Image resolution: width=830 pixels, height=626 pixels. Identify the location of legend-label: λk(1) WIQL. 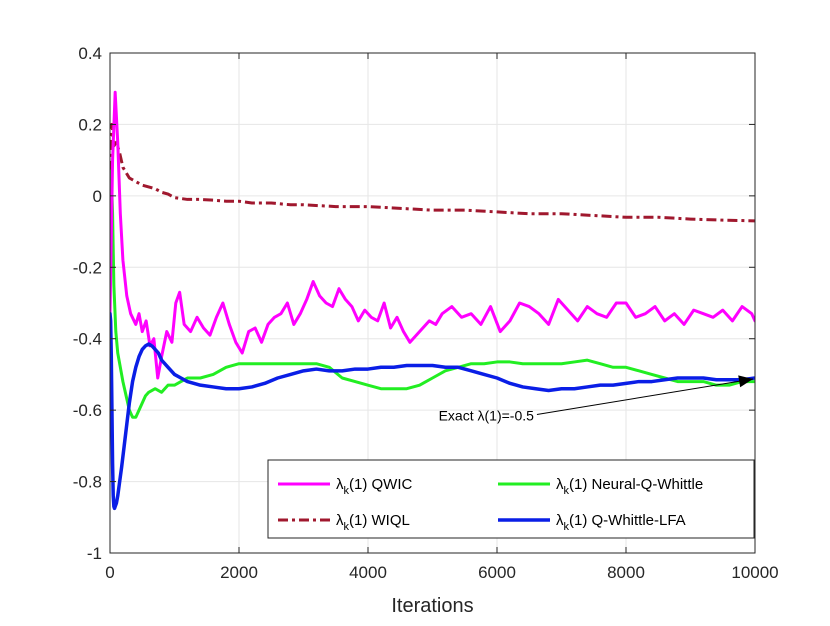
(373, 522).